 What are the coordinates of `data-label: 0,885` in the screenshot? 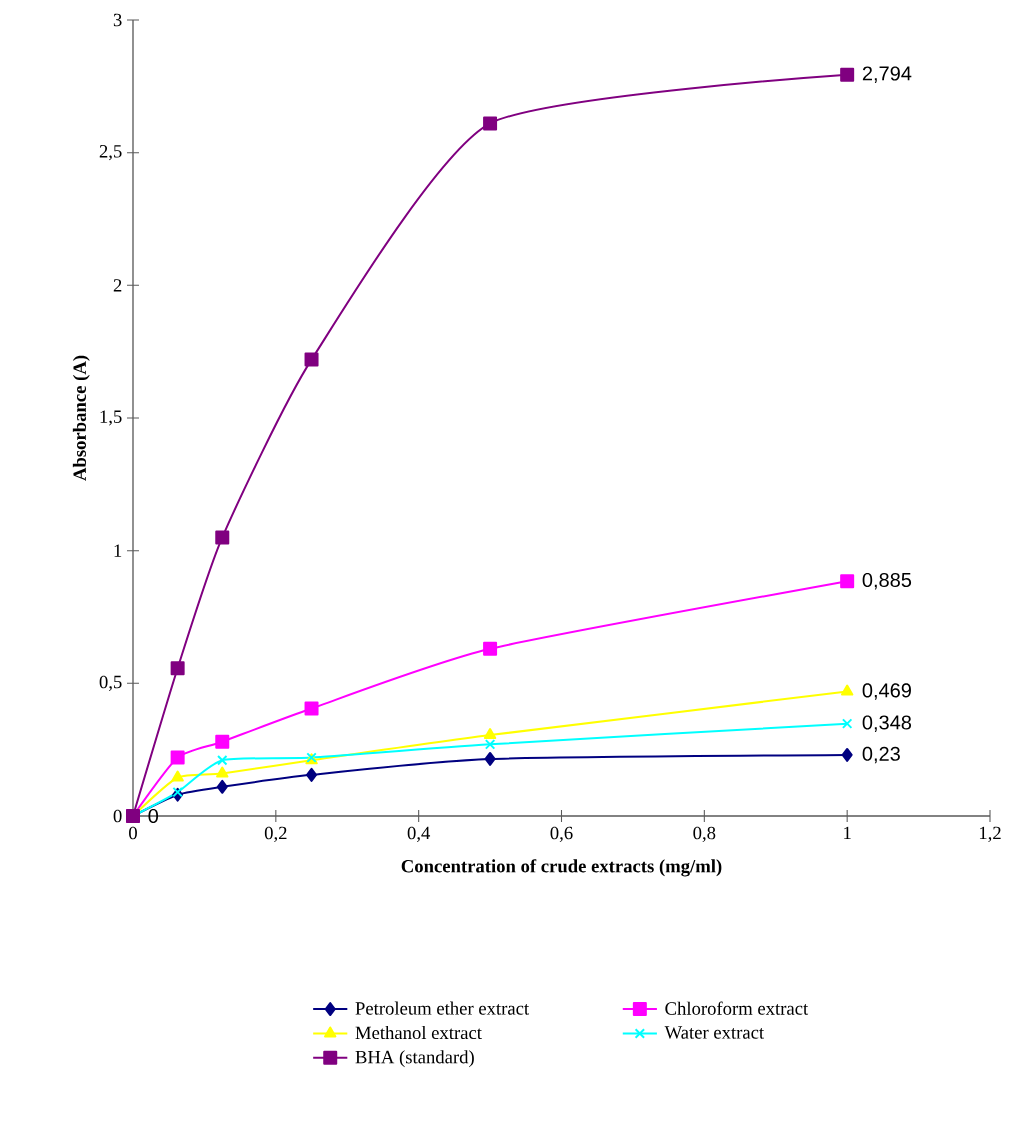 It's located at (887, 581).